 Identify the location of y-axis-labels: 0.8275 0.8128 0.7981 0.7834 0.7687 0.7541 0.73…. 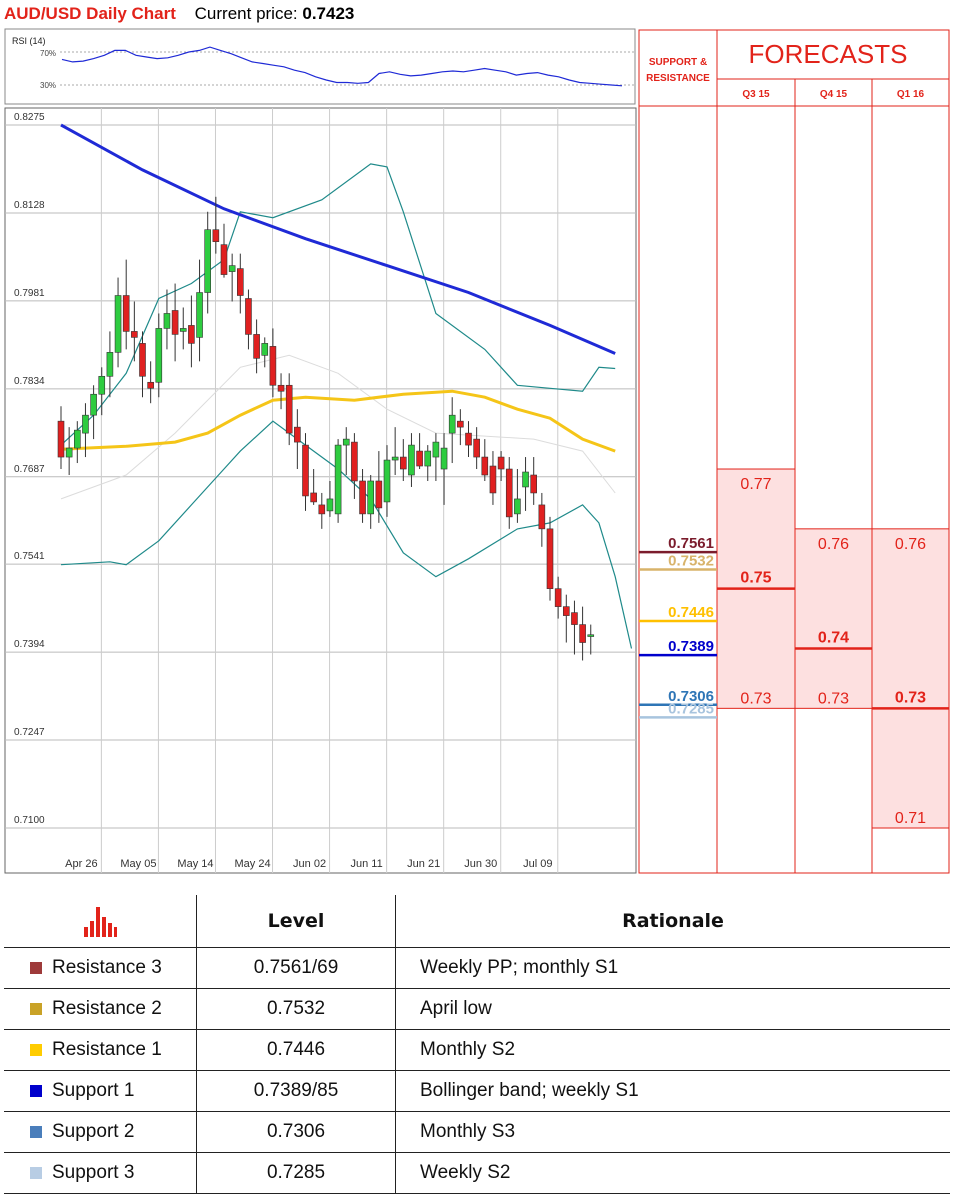
(29, 469).